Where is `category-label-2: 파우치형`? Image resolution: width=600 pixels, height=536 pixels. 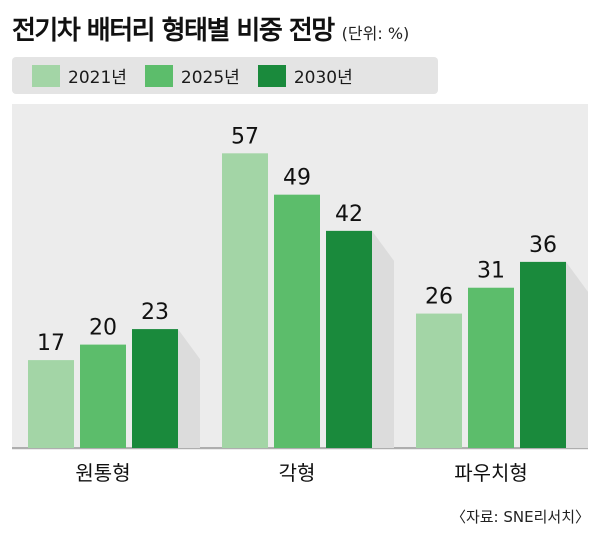 category-label-2: 파우치형 is located at coordinates (491, 473).